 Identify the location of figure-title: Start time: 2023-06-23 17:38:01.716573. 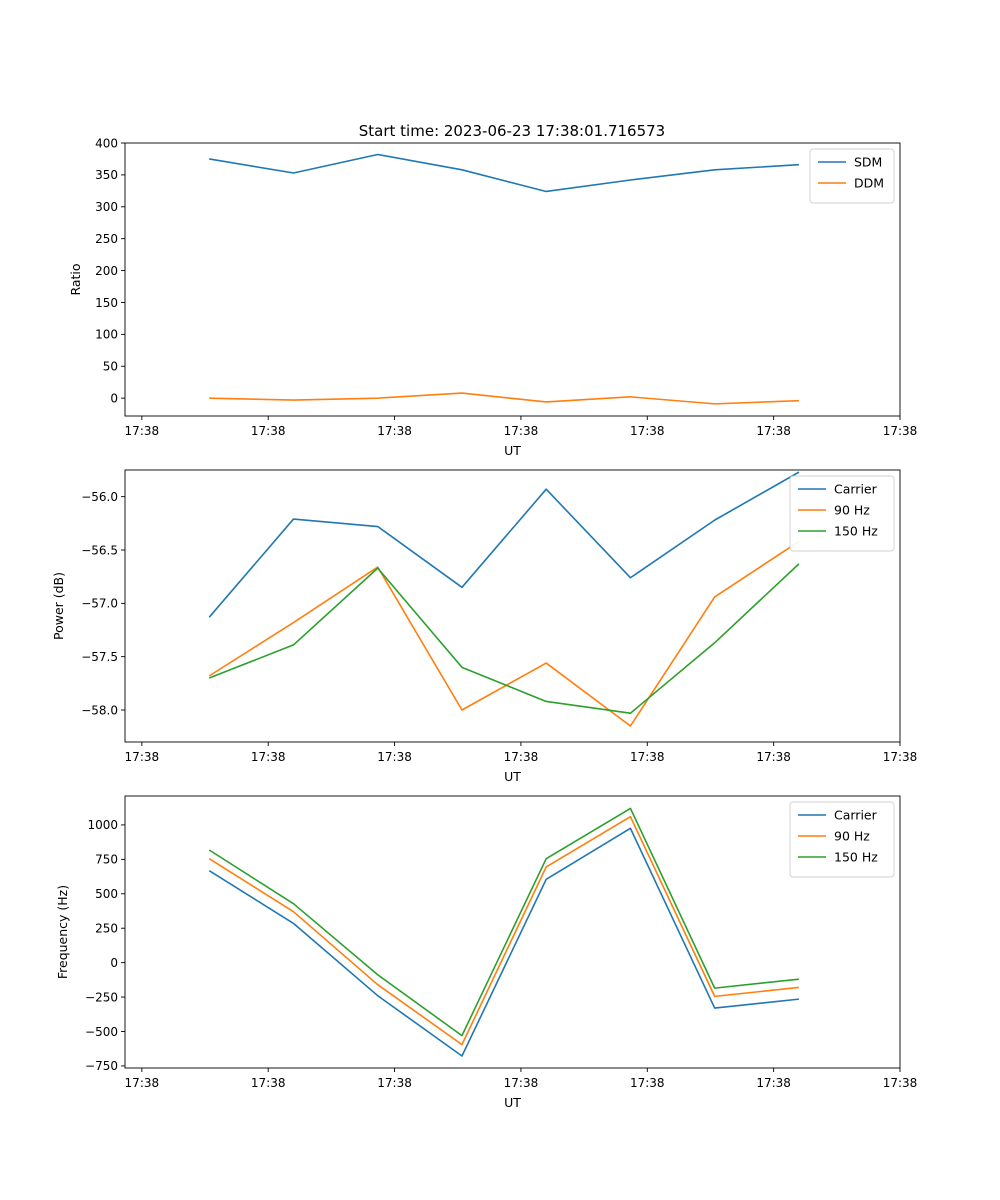
(512, 131).